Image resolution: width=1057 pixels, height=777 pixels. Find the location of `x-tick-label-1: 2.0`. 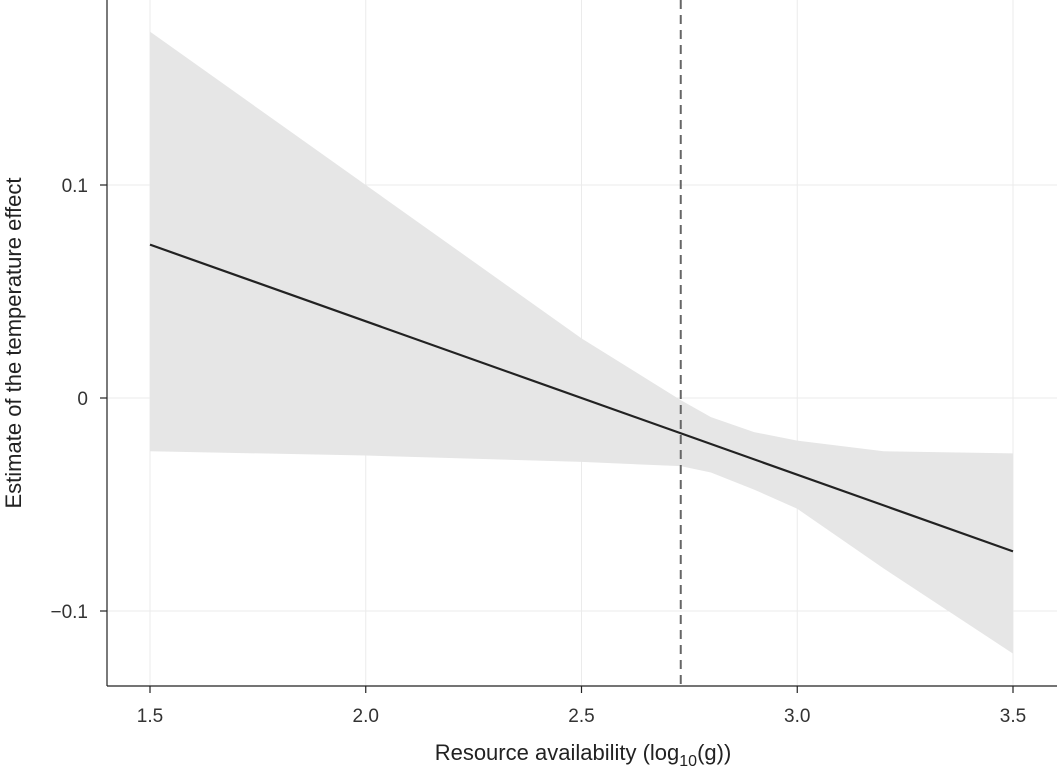

x-tick-label-1: 2.0 is located at coordinates (366, 716).